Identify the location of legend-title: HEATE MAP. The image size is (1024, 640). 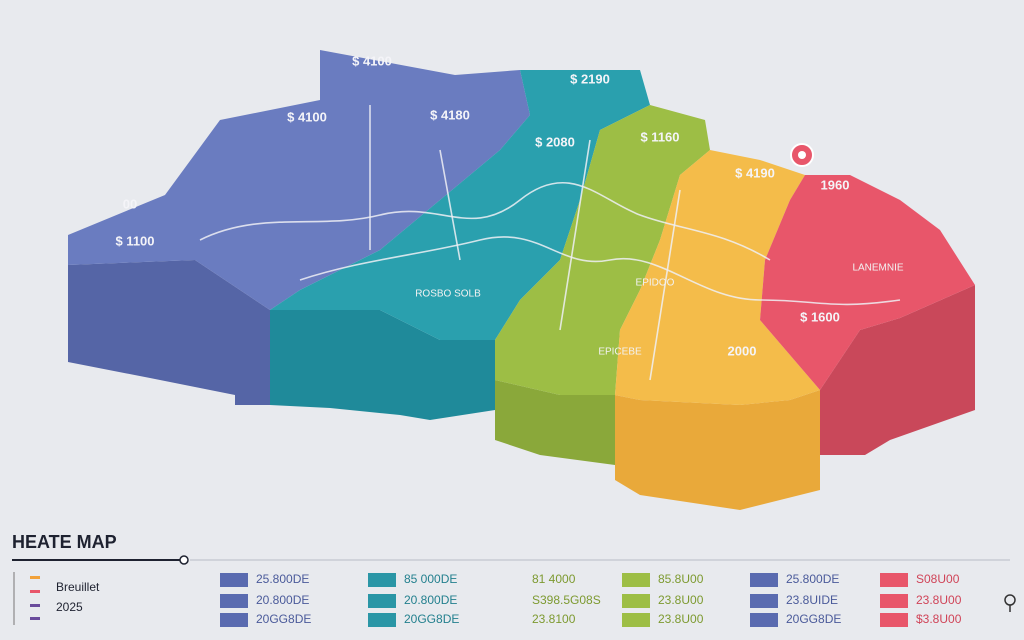
(64, 542).